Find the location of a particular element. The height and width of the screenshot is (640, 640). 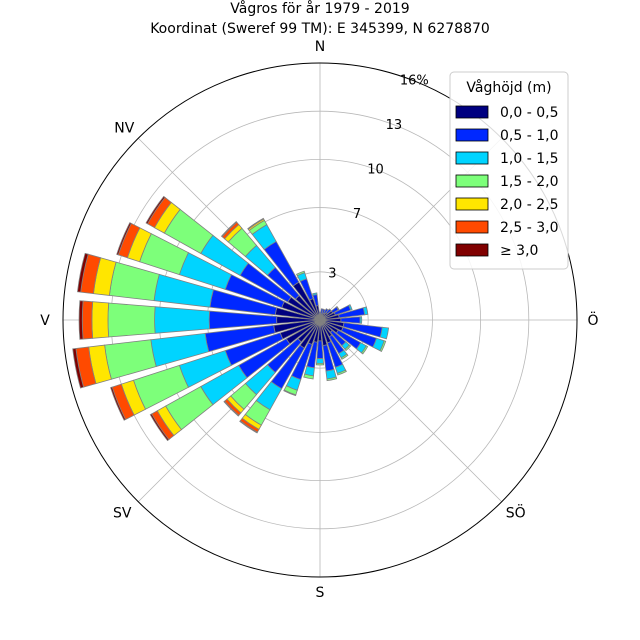

bar-dir315-bin6 is located at coordinates (229, 229).